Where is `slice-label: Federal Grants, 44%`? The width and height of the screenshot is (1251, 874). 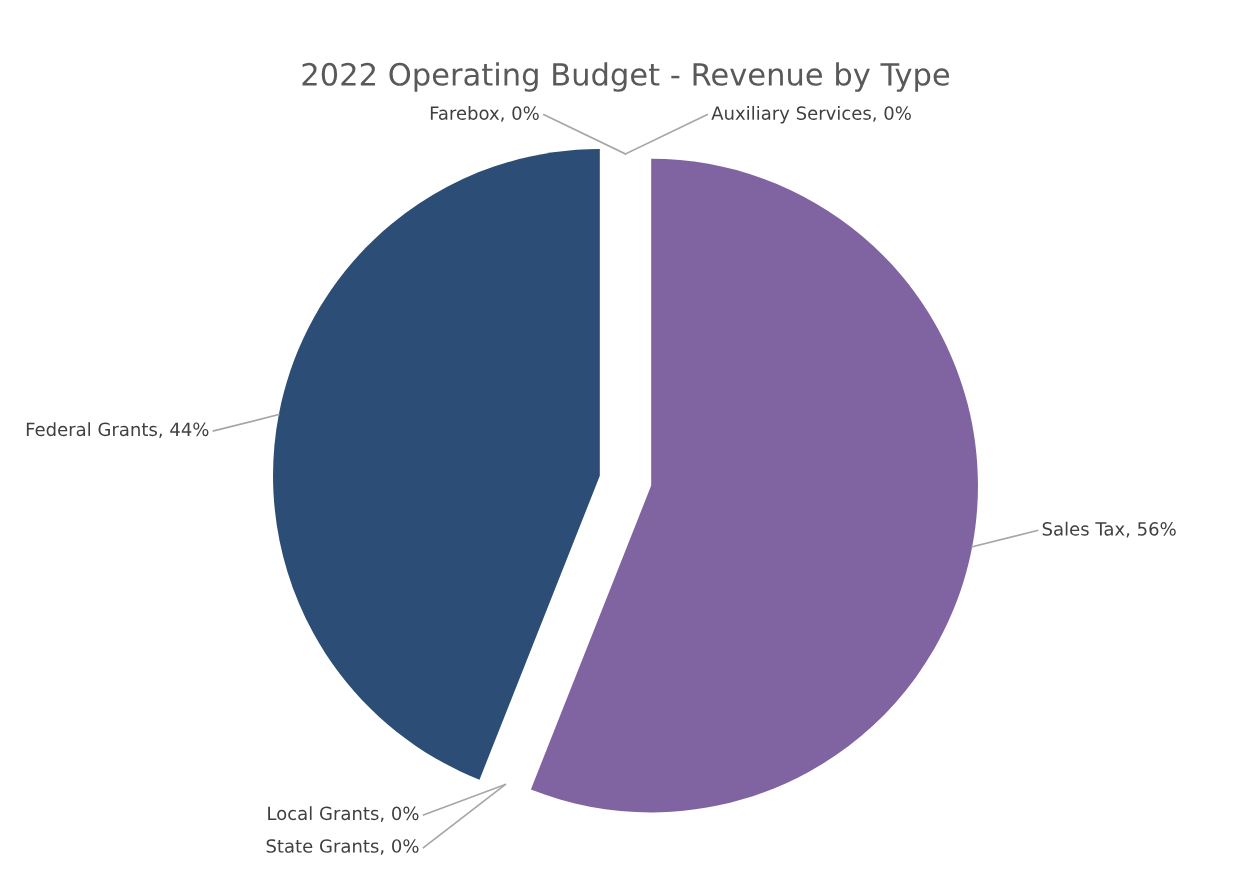 slice-label: Federal Grants, 44% is located at coordinates (117, 430).